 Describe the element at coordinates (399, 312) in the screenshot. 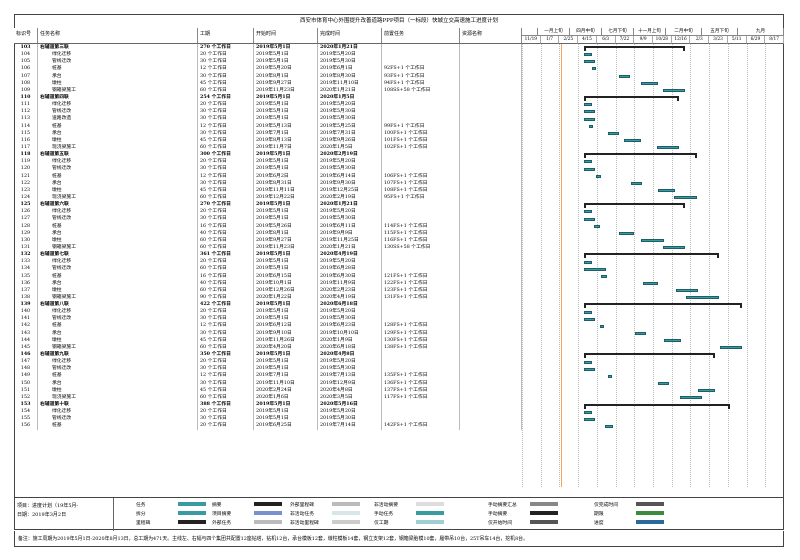

I see `table-row: 140 绿化迁移 20 个工作日 2019年5月1日 2019年5月20日` at that location.